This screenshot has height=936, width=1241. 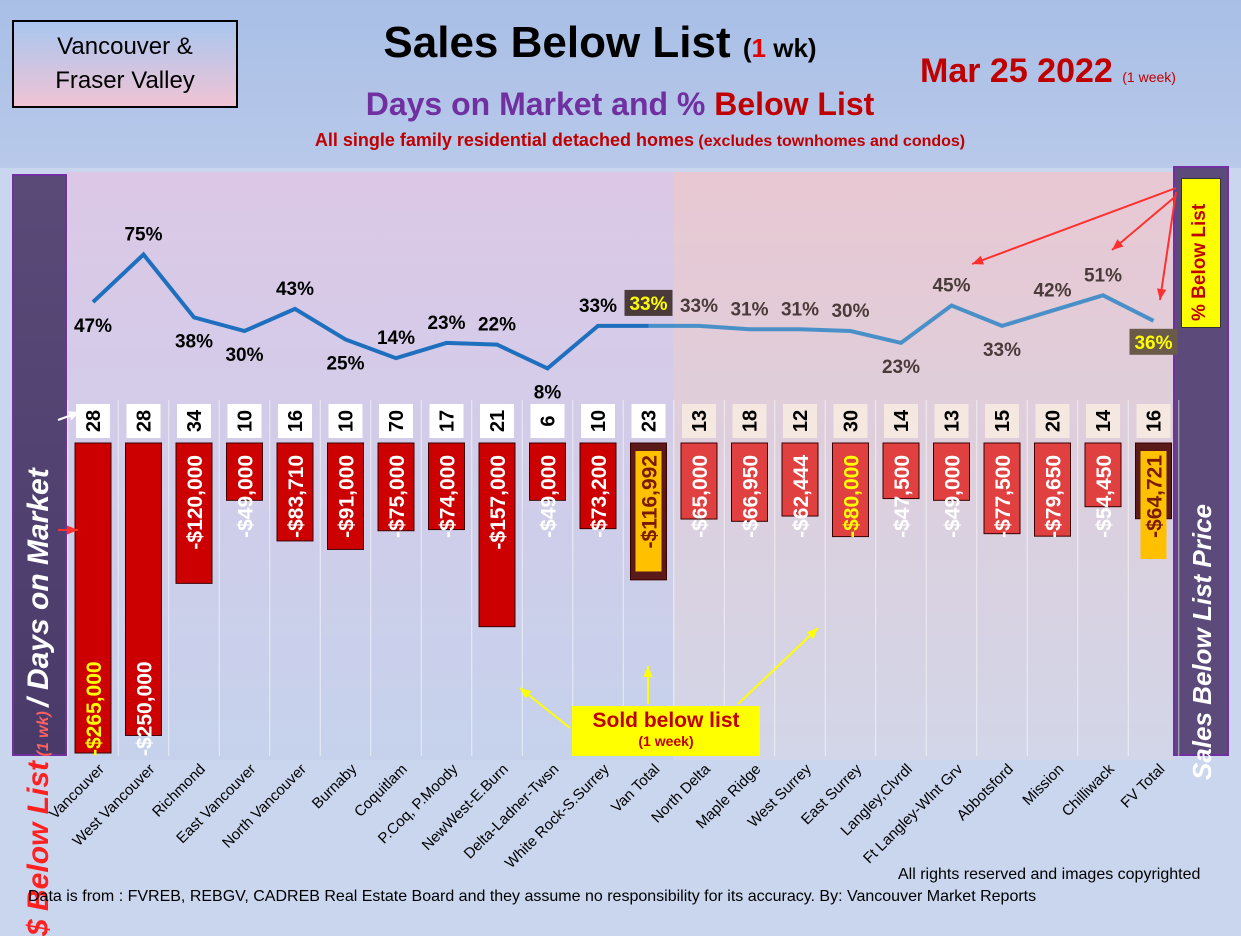 What do you see at coordinates (1103, 275) in the screenshot?
I see `pct-below-list-label: 51%` at bounding box center [1103, 275].